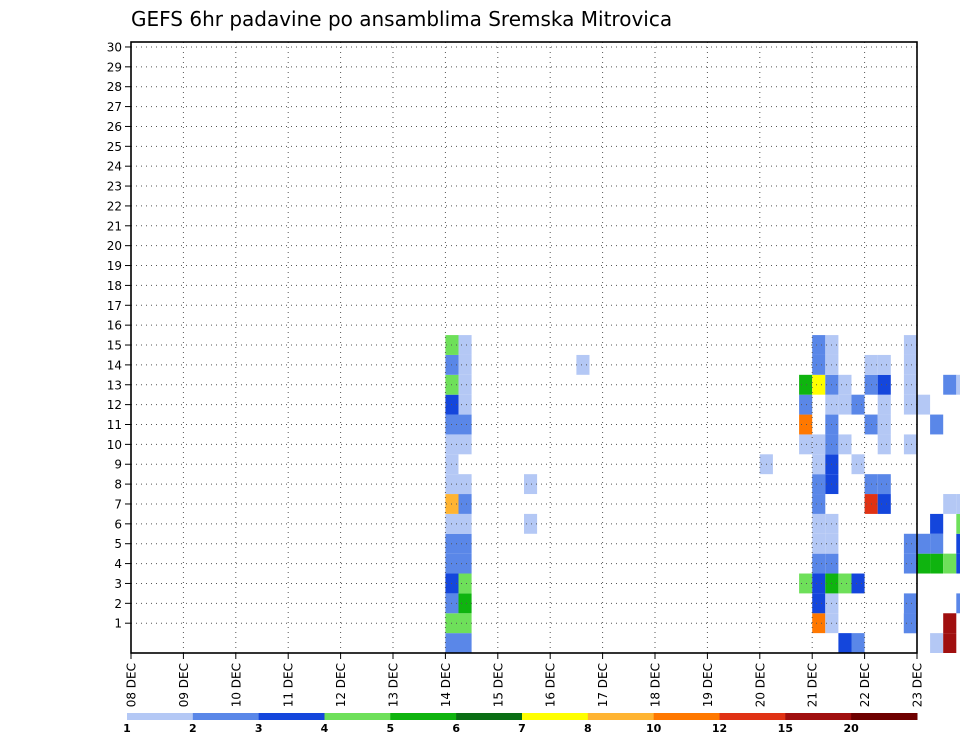  I want to click on y-tick-label: 5, so click(118, 544).